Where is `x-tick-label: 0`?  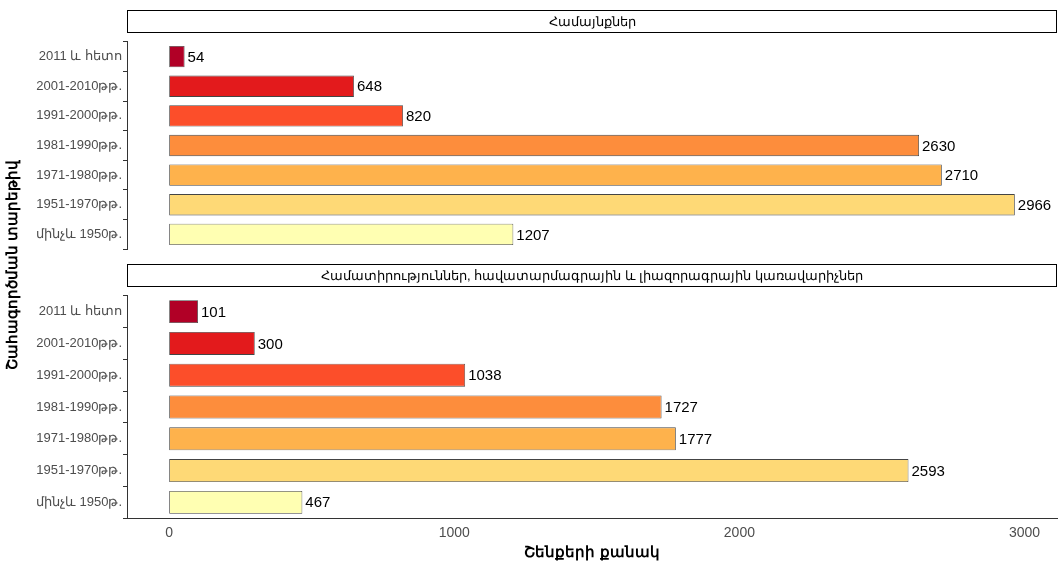
x-tick-label: 0 is located at coordinates (169, 532).